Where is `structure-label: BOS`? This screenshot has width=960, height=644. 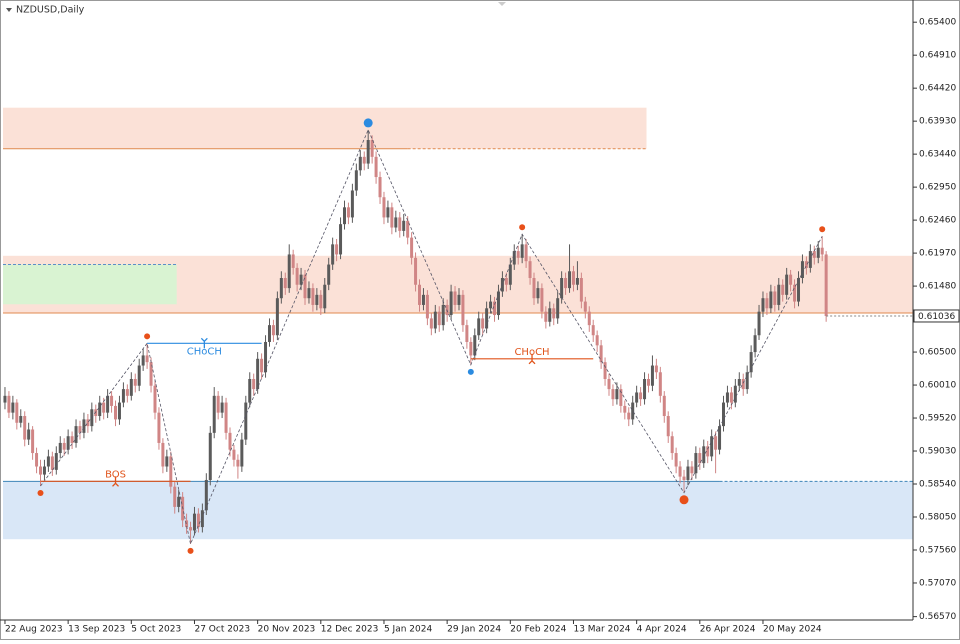
structure-label: BOS is located at coordinates (115, 474).